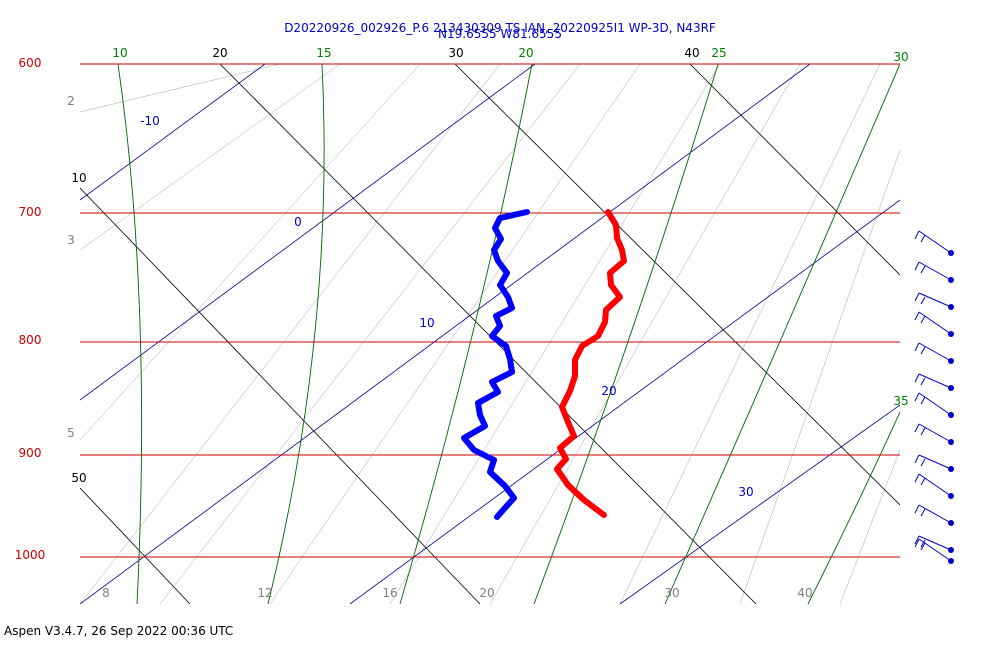 This screenshot has width=1000, height=650. Describe the element at coordinates (106, 593) in the screenshot. I see `mixing-ratio-label: 8` at that location.